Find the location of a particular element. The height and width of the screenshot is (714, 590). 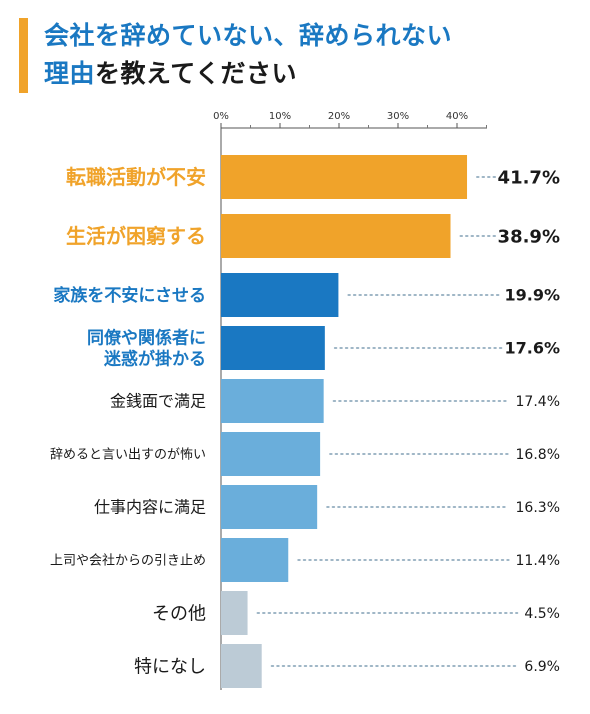

chart-title-highlight: 理由 is located at coordinates (70, 73).